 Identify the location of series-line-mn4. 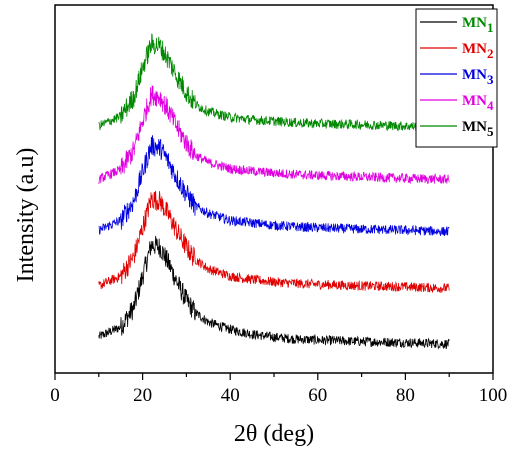
(274, 135).